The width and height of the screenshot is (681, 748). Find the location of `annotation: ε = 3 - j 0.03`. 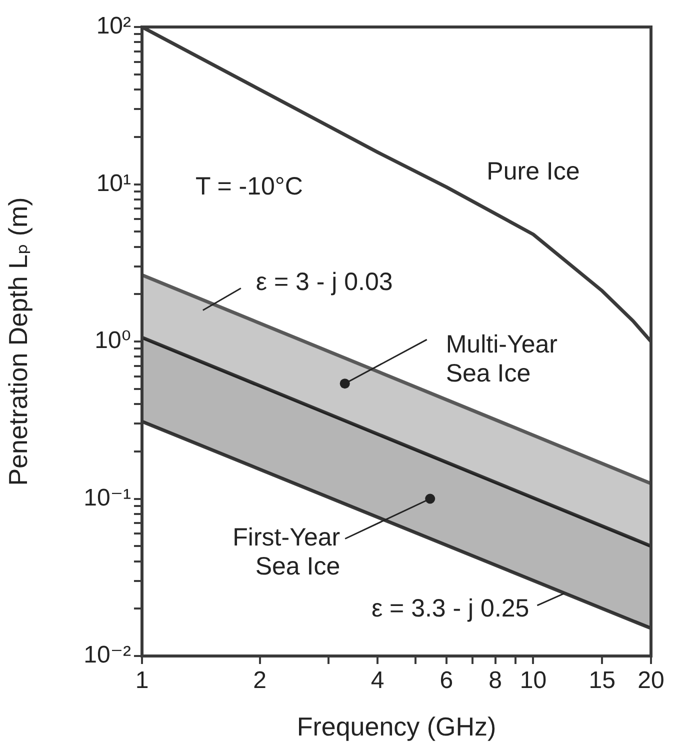

annotation: ε = 3 - j 0.03 is located at coordinates (324, 282).